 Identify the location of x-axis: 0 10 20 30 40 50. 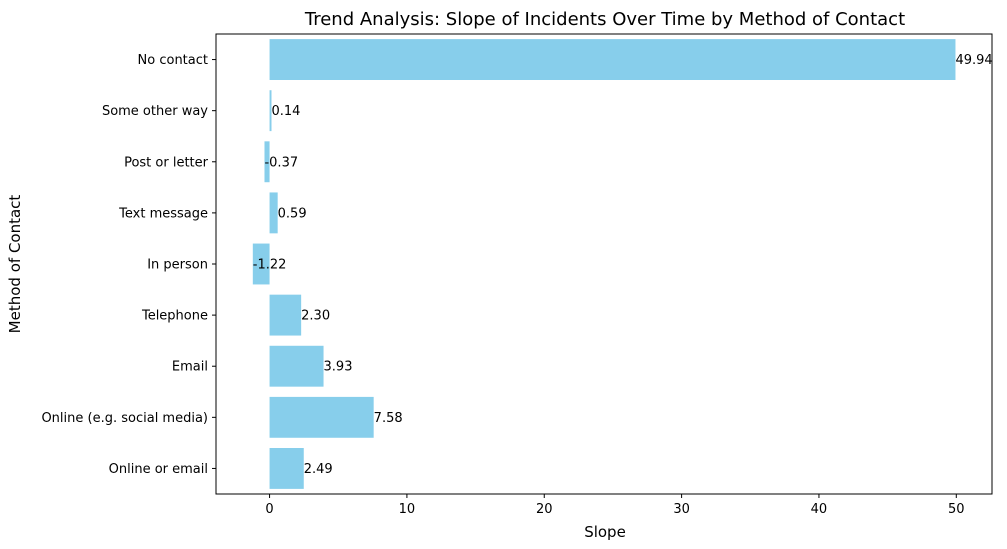
(615, 505).